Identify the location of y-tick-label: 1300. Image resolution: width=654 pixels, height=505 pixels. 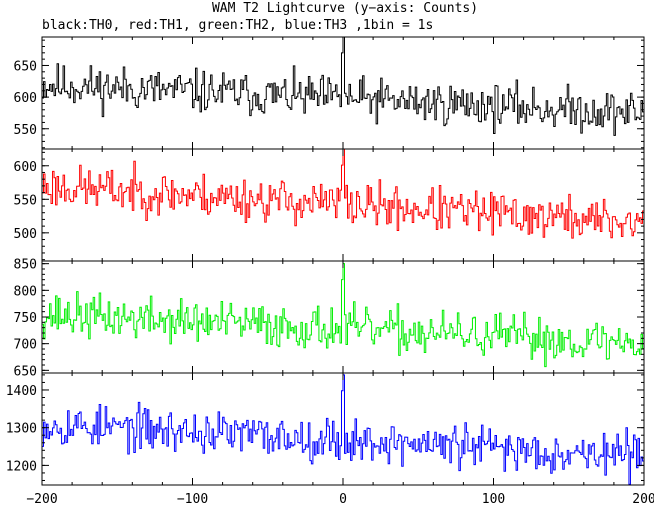
(21, 429).